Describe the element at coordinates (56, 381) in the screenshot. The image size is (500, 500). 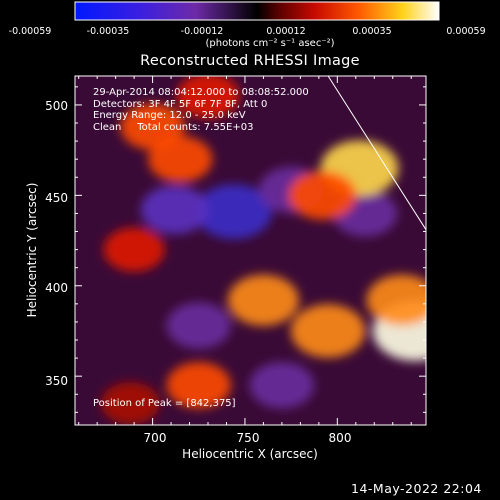
I see `y-tick-label: 350` at that location.